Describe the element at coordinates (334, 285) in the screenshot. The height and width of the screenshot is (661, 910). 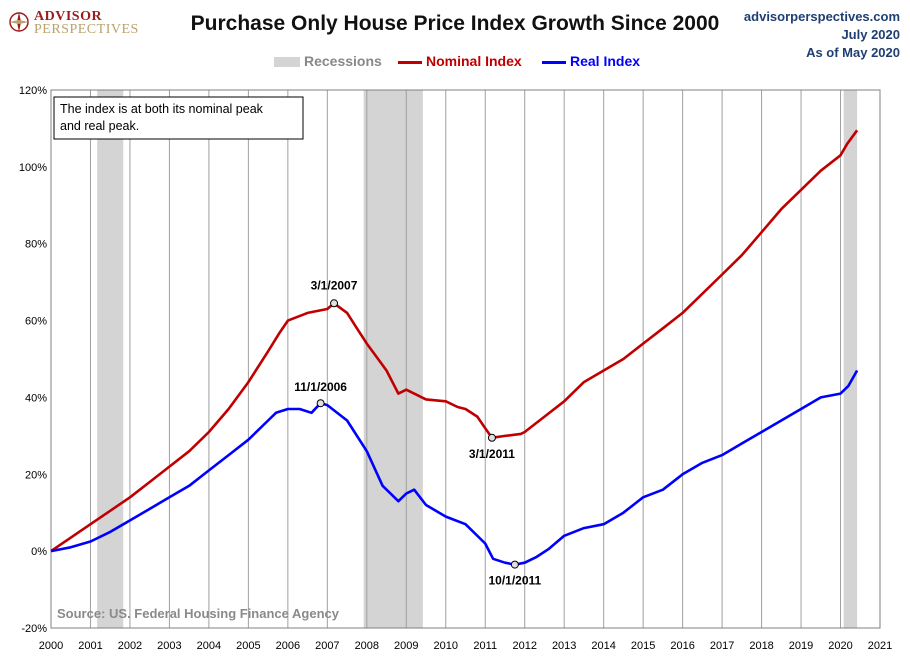
I see `annotation-label: 3/1/2007` at that location.